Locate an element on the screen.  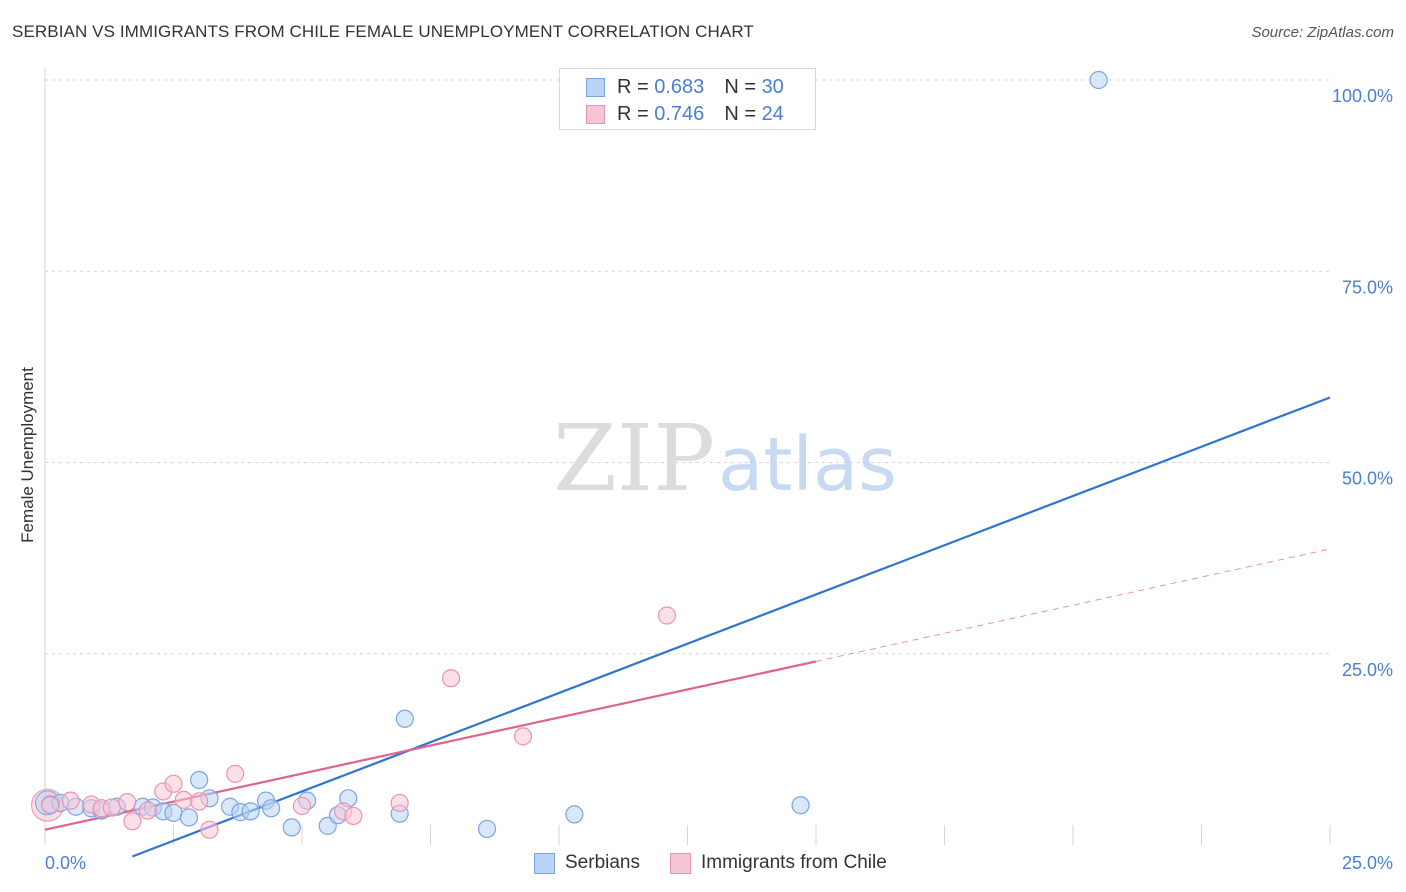
source-label: Source: ZipAtlas.com is located at coordinates (1322, 32).